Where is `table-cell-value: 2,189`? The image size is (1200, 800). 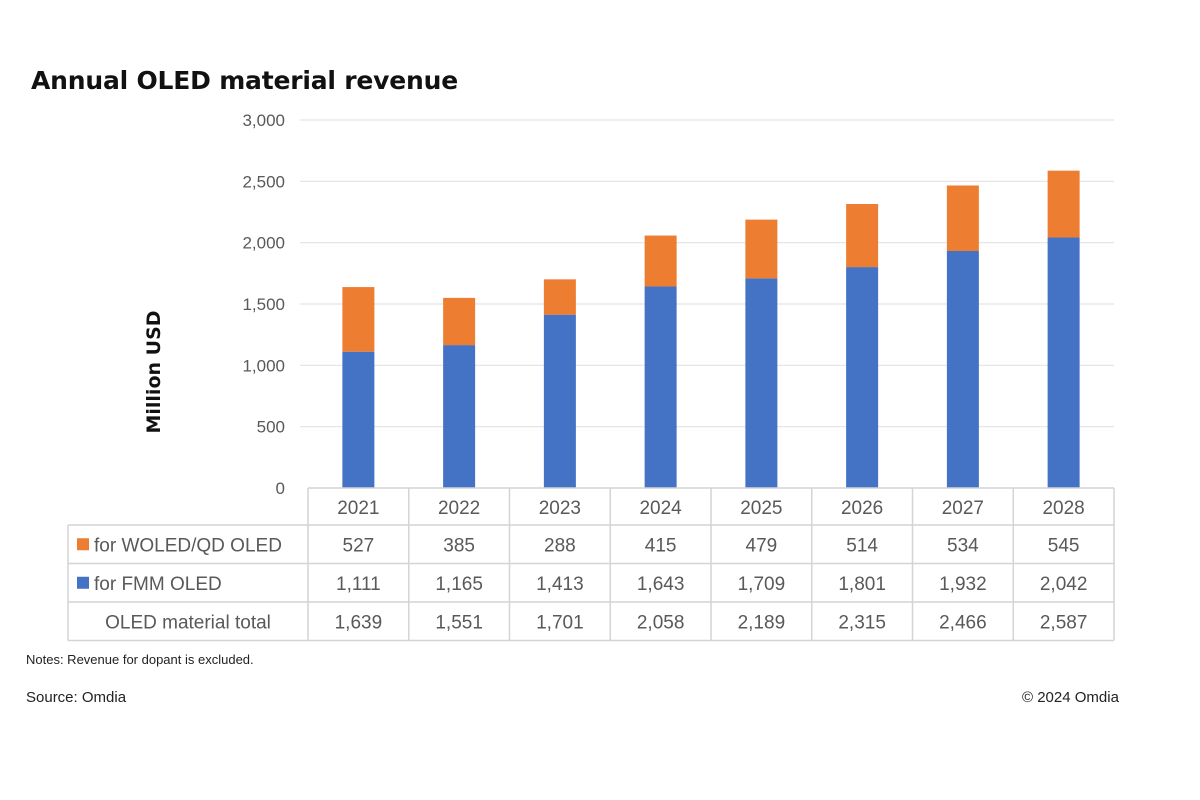
table-cell-value: 2,189 is located at coordinates (762, 622).